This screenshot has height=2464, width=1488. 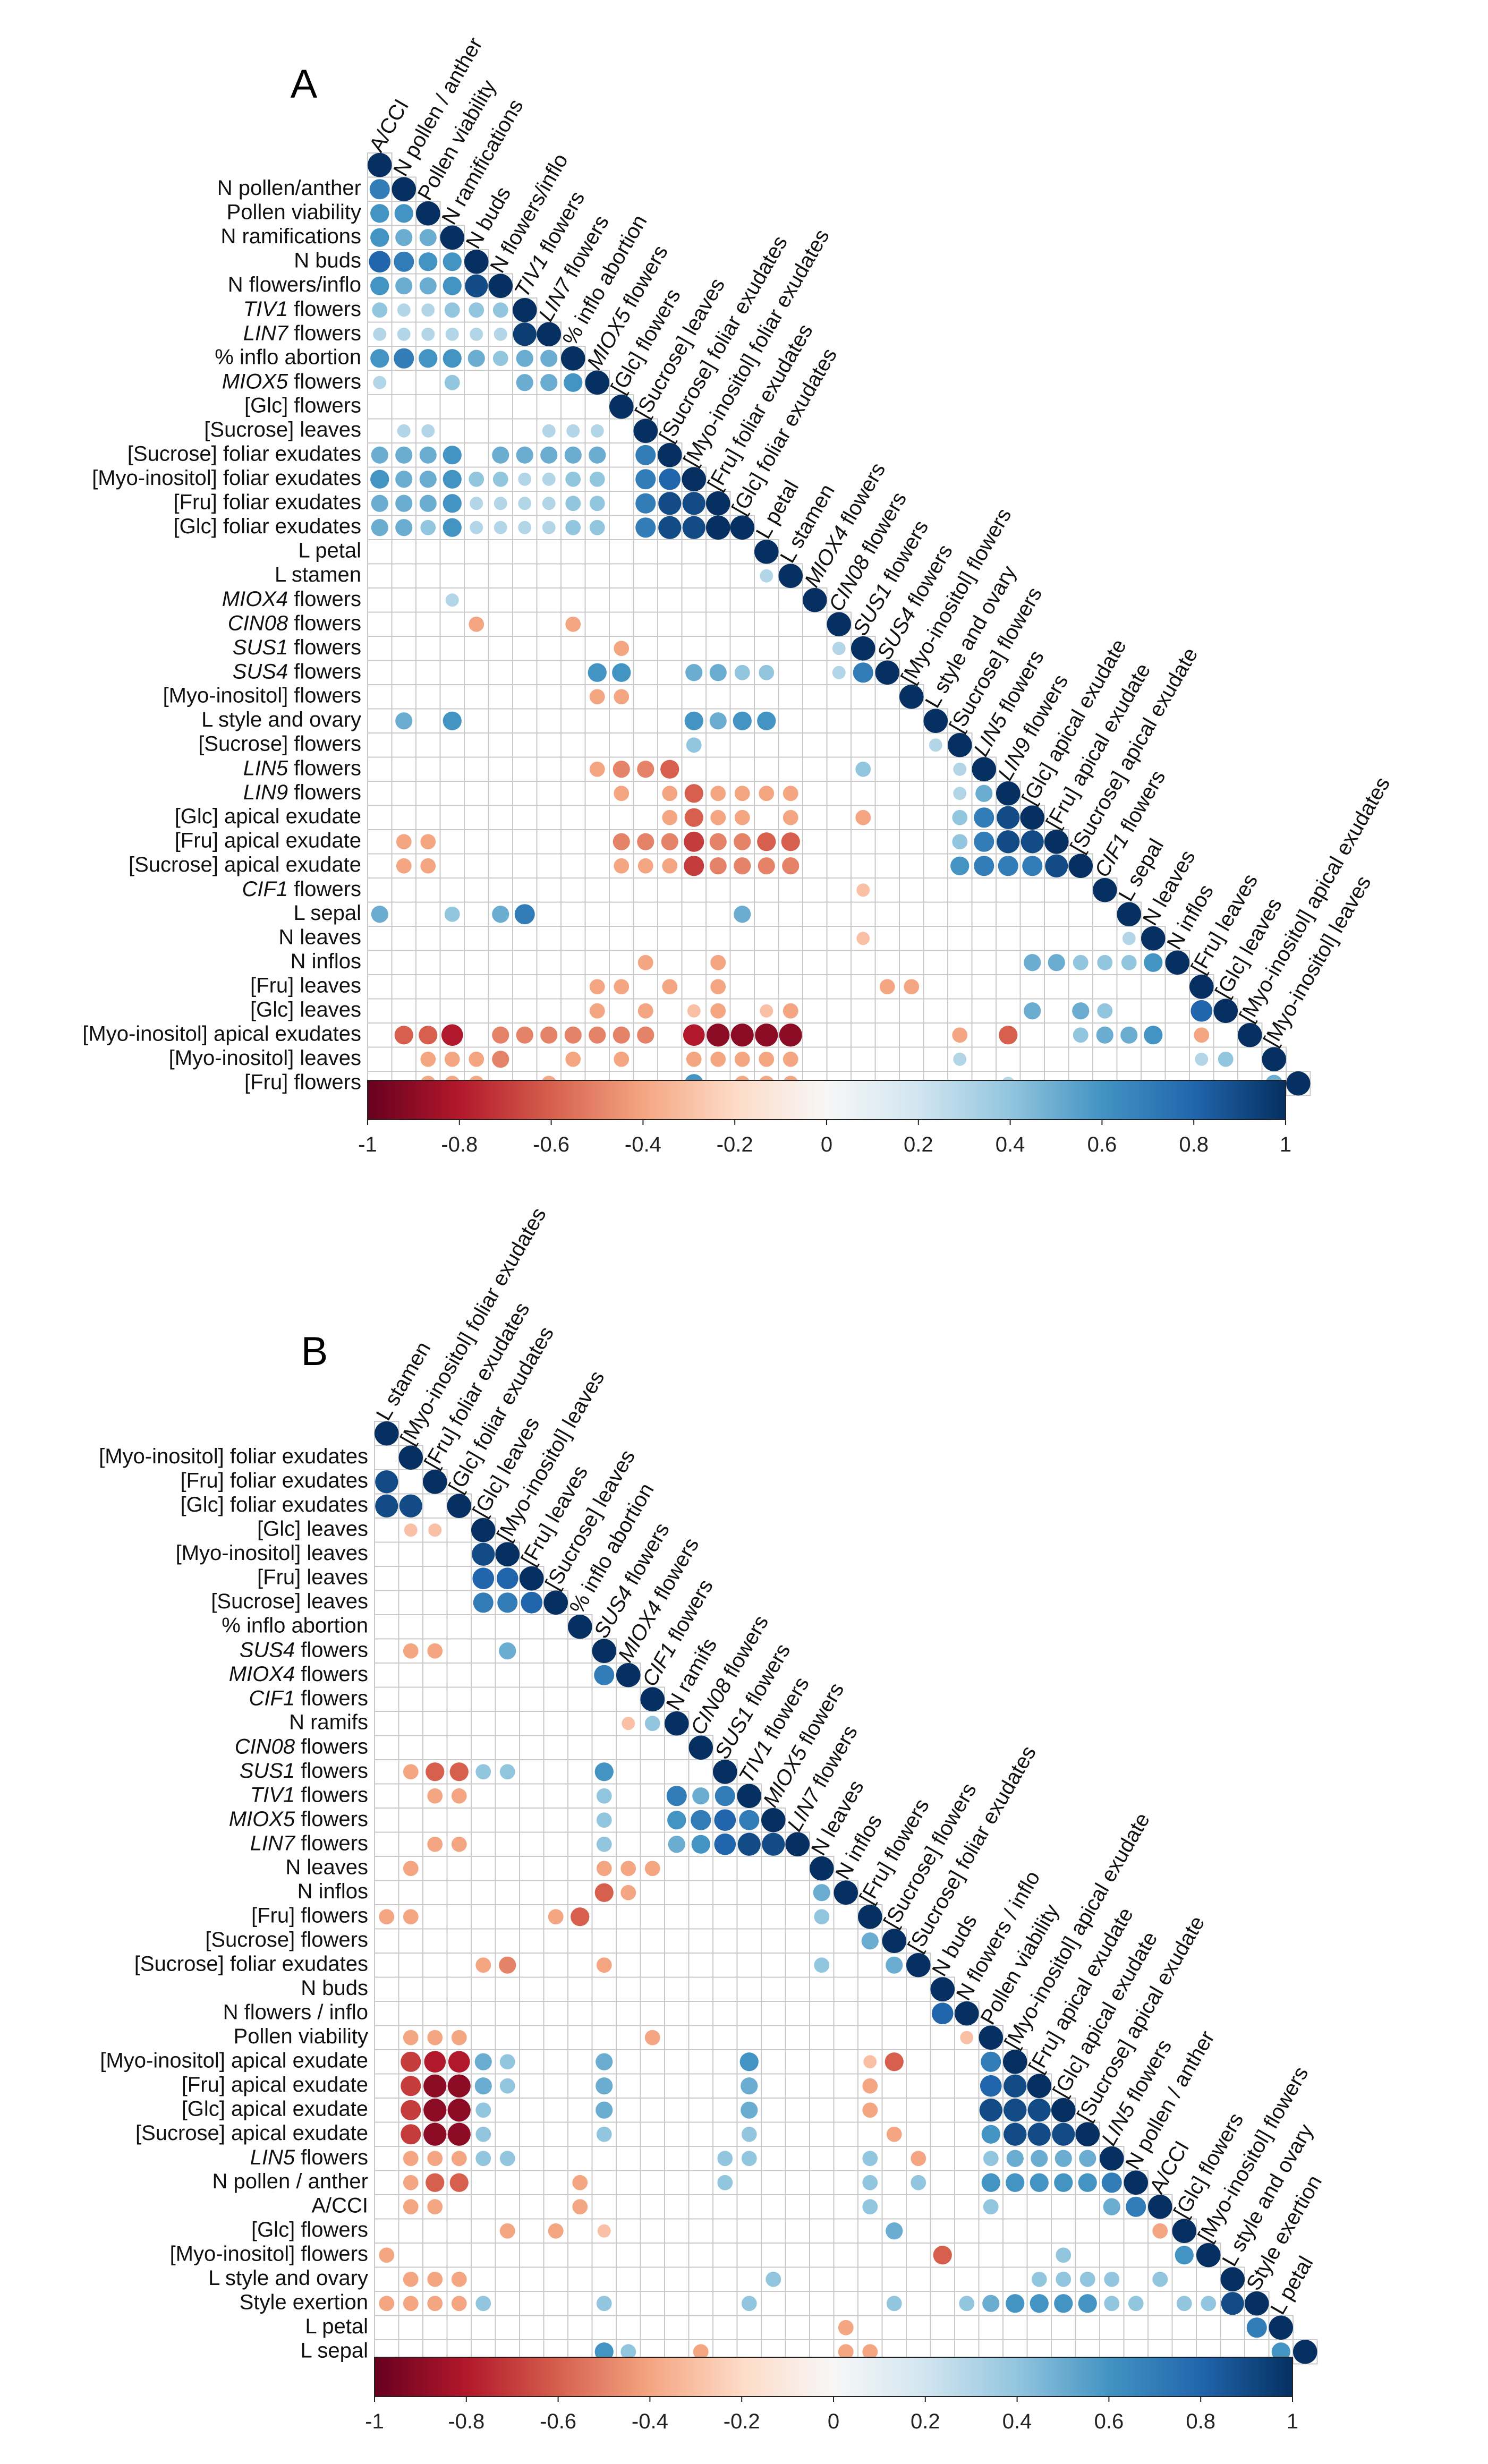 What do you see at coordinates (335, 2350) in the screenshot?
I see `row-label-l-sepal: L sepal` at bounding box center [335, 2350].